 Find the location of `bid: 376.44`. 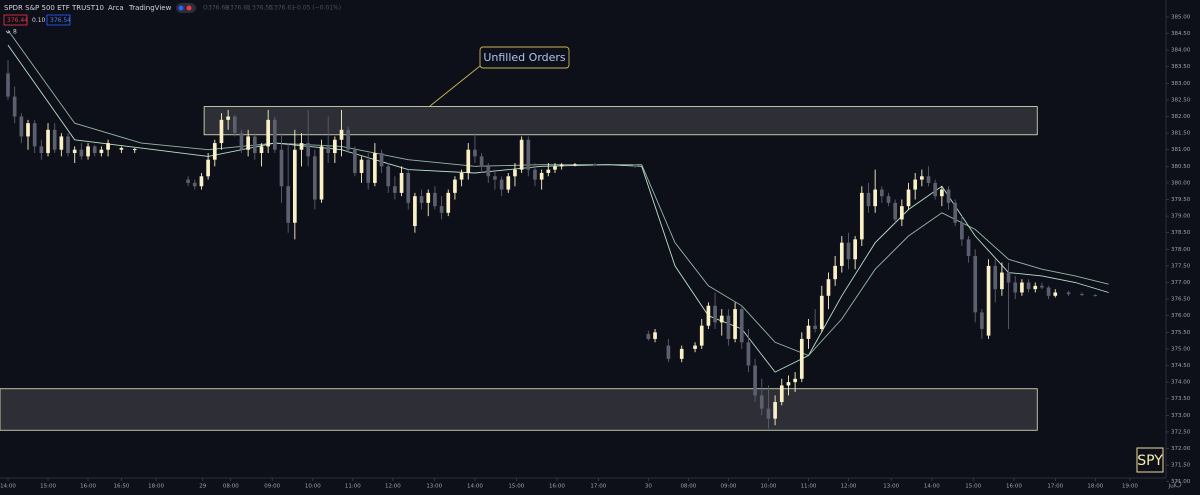

bid: 376.44 is located at coordinates (17, 20).